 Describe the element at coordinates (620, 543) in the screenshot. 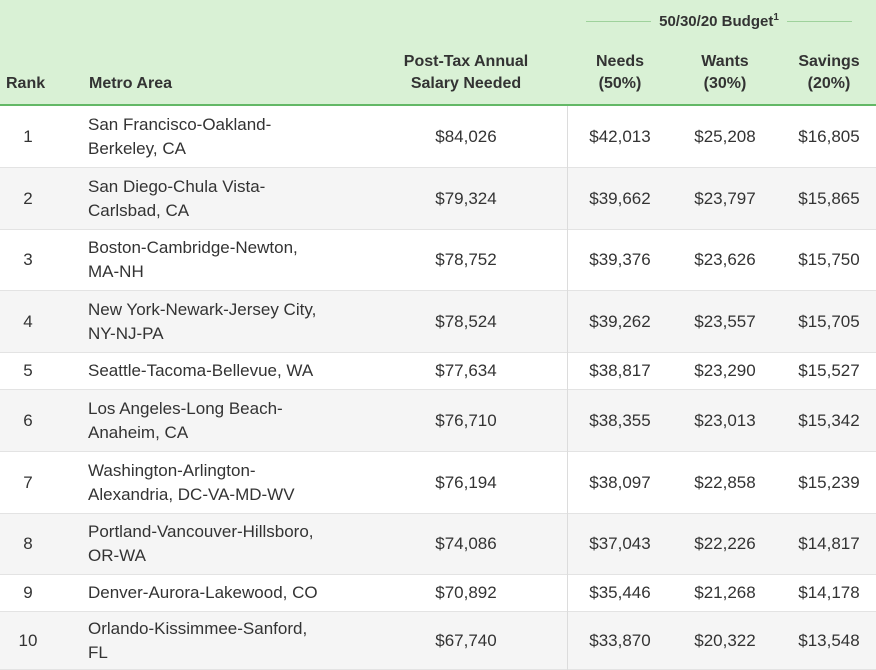

I see `needs-cell: $37,043` at that location.